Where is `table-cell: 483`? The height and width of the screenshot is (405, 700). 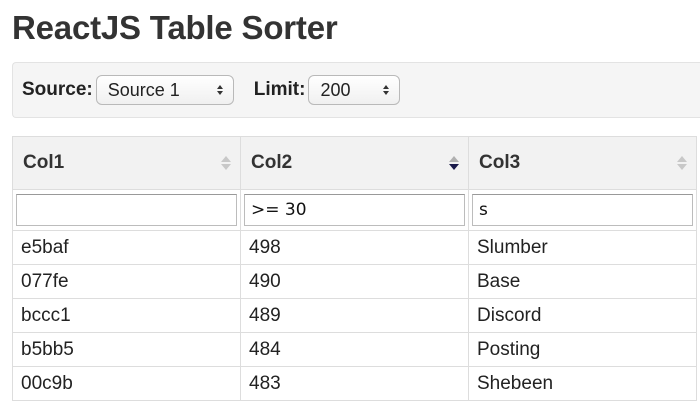 table-cell: 483 is located at coordinates (354, 383).